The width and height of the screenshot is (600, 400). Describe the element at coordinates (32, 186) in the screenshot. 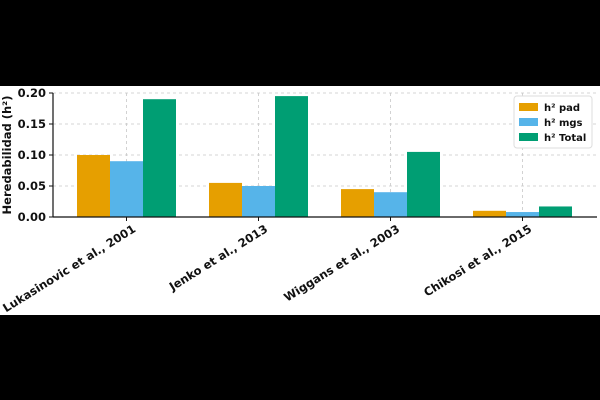

I see `y-tick-label: 0.05` at that location.